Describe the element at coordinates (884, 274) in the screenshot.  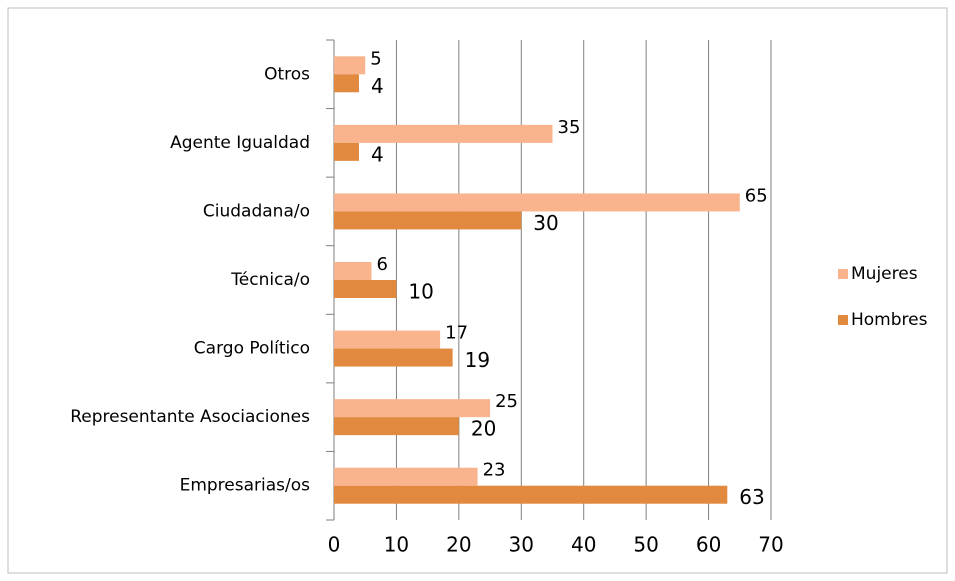
I see `legend-label: Mujeres` at that location.